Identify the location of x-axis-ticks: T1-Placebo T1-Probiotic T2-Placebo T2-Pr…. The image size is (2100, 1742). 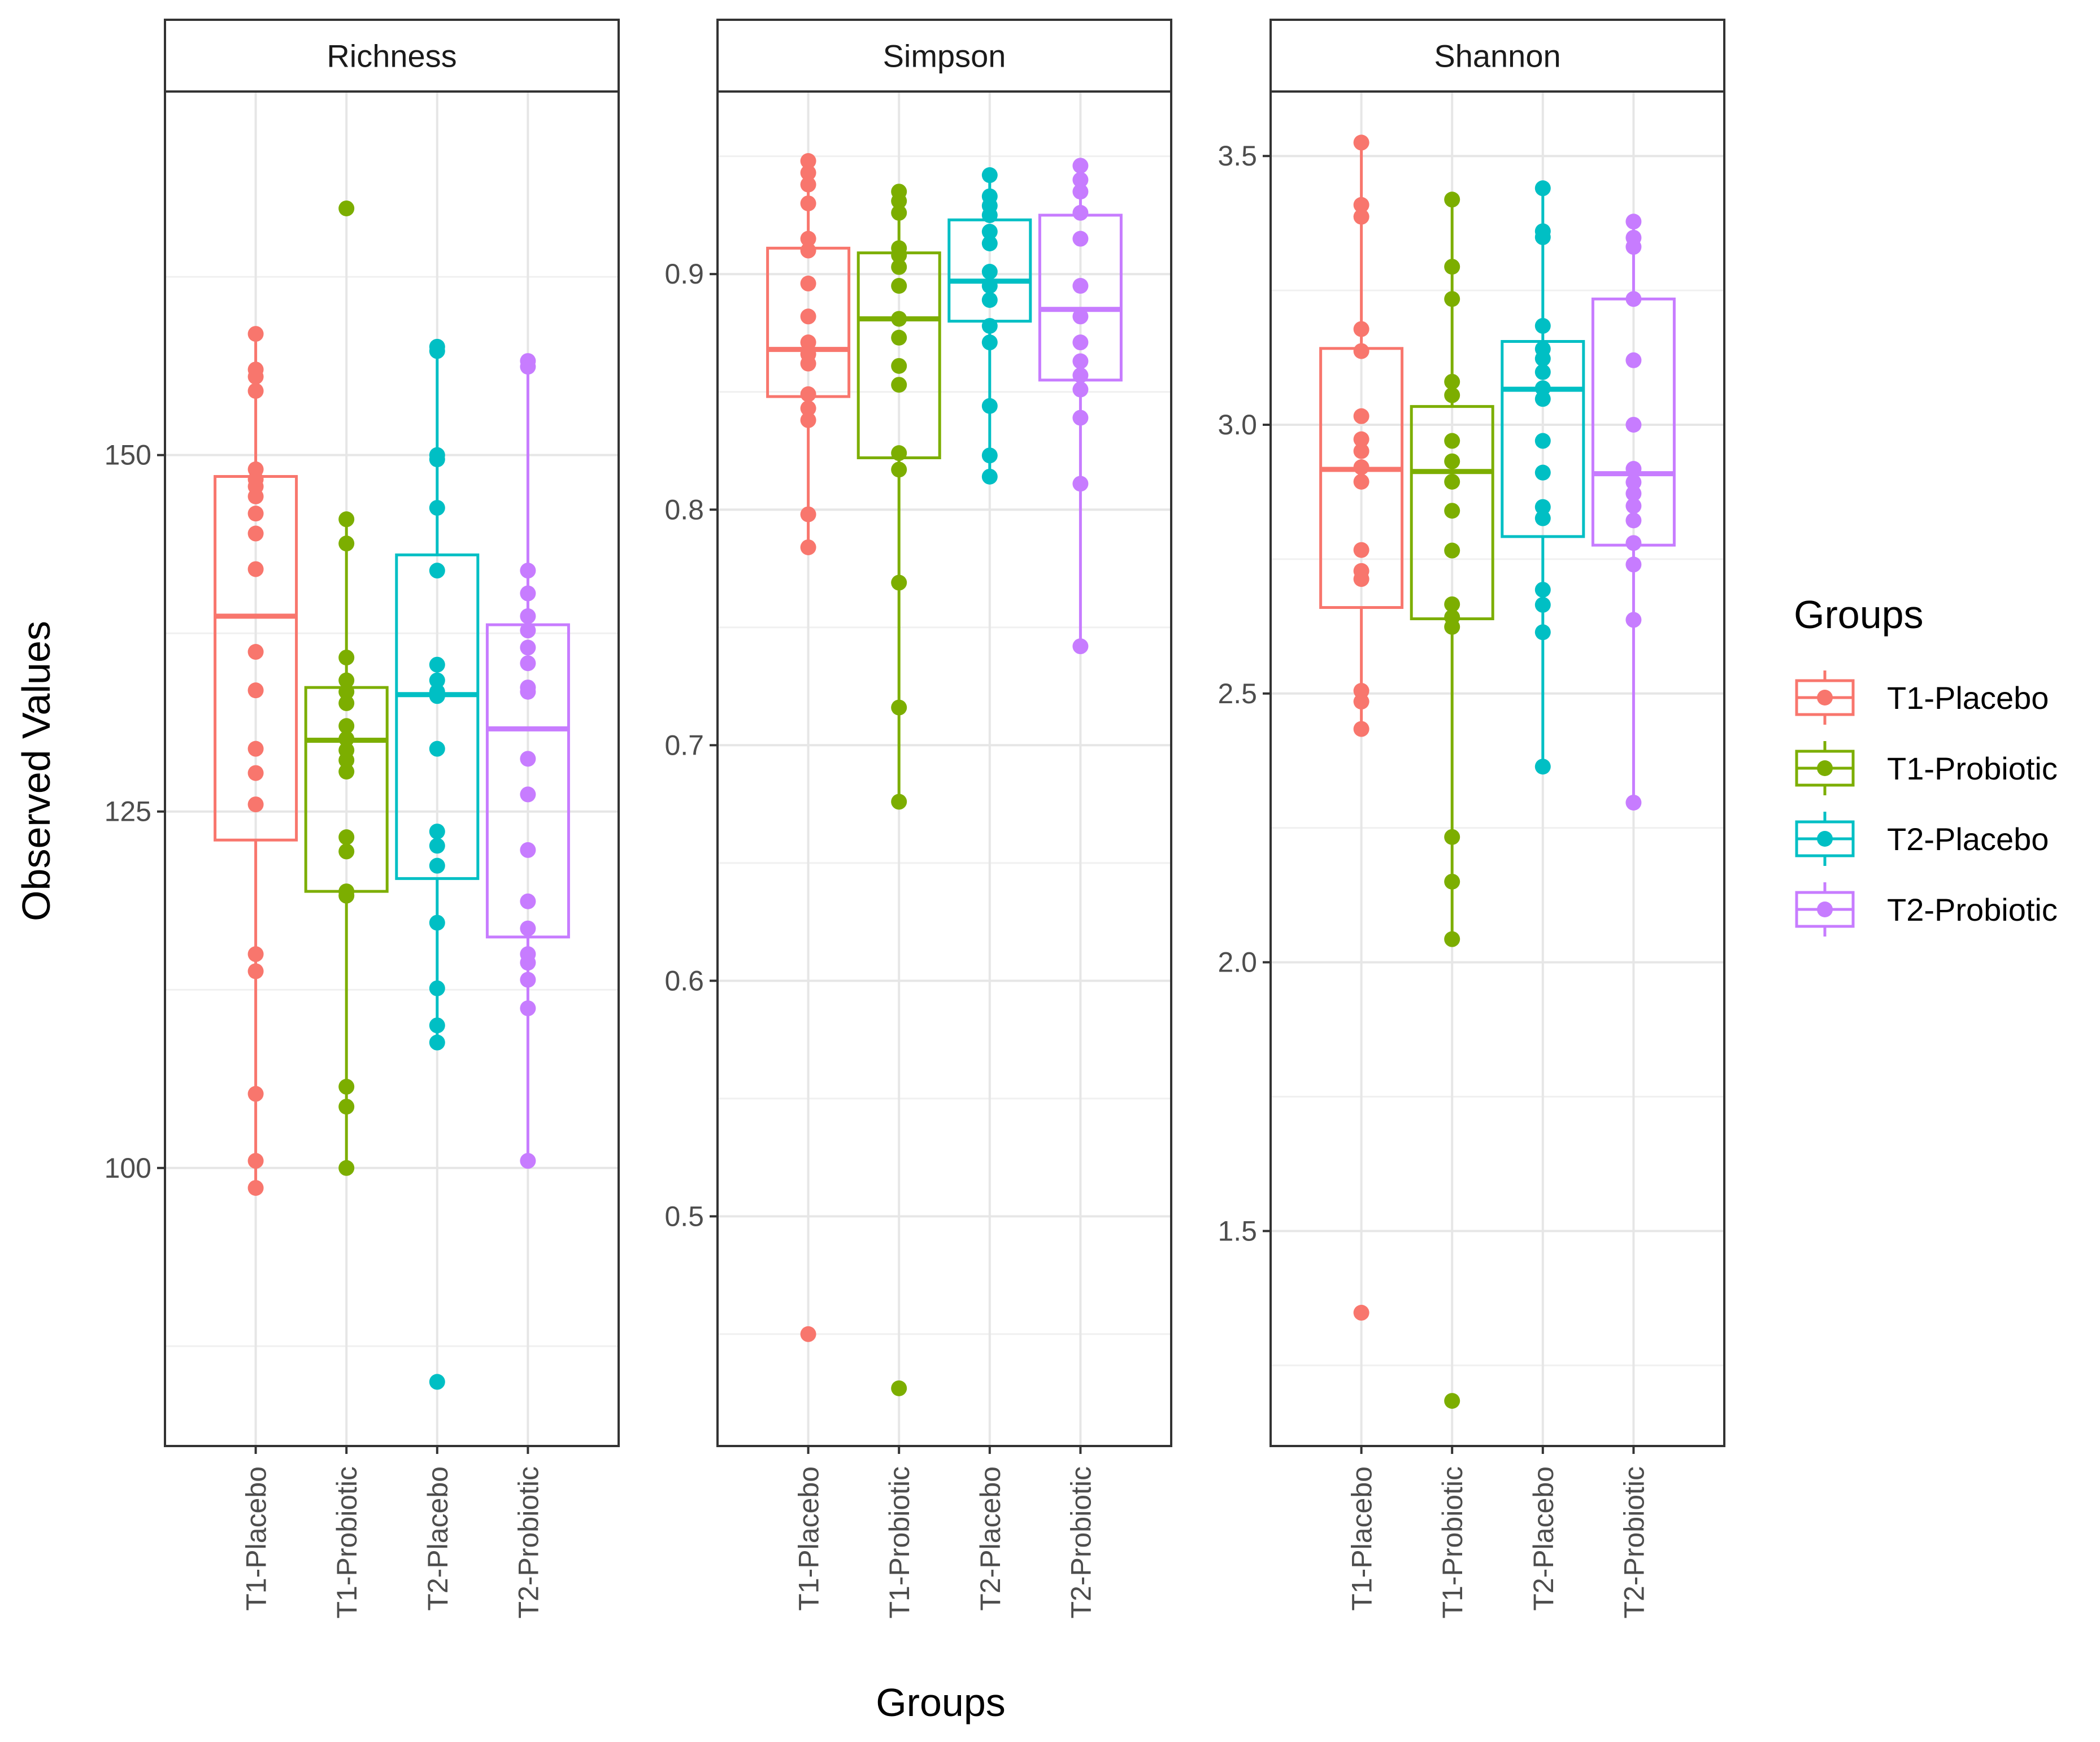
(1498, 1532).